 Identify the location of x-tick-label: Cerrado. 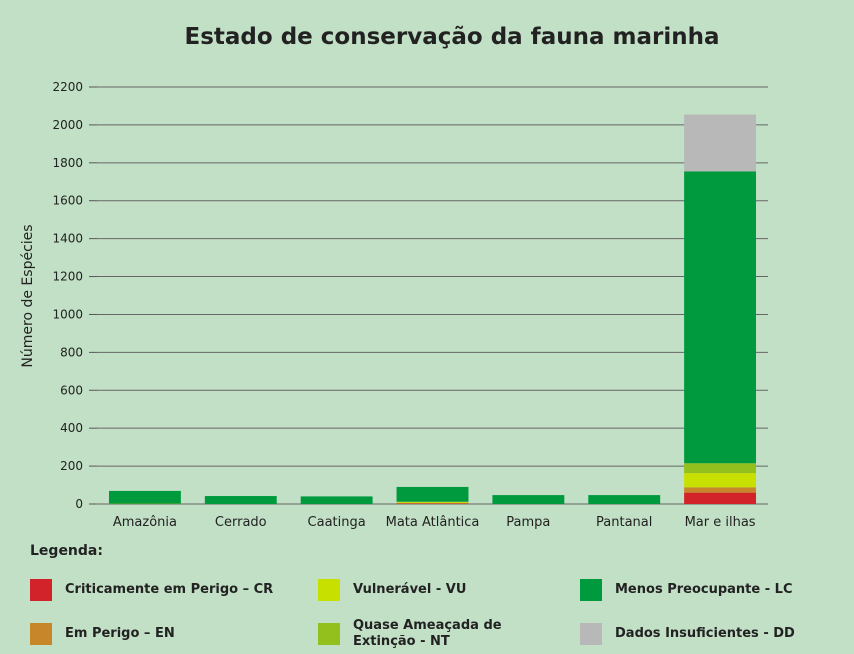
(241, 522).